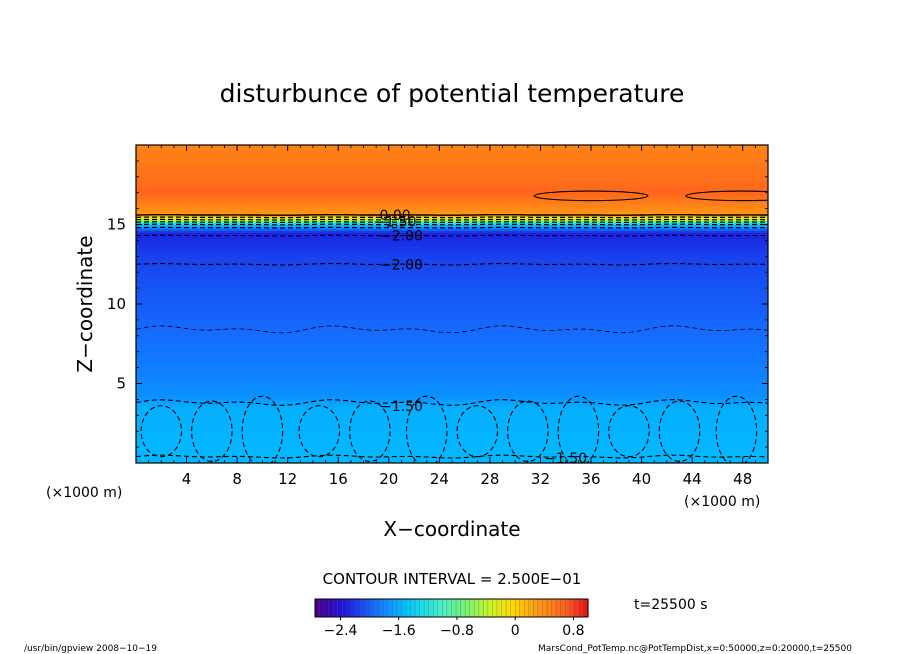 This screenshot has width=904, height=654. I want to click on contour-line-minus-1p5, so click(452, 456).